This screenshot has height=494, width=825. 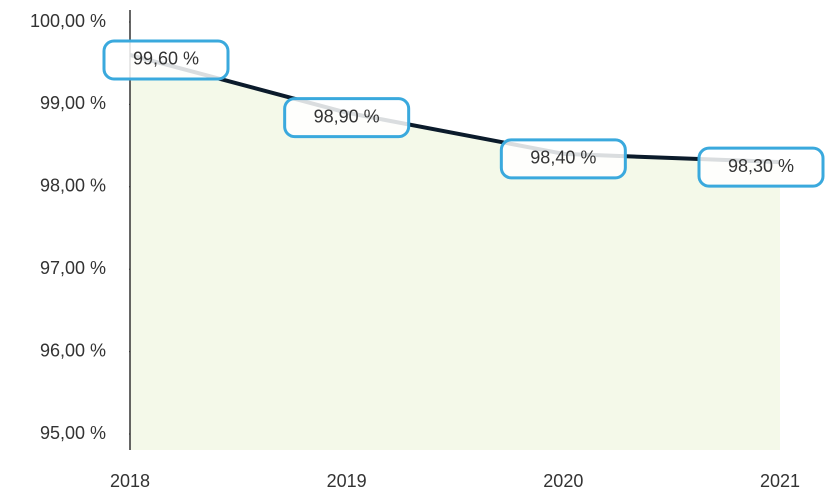 I want to click on x-tick-label: 2019, so click(x=347, y=481).